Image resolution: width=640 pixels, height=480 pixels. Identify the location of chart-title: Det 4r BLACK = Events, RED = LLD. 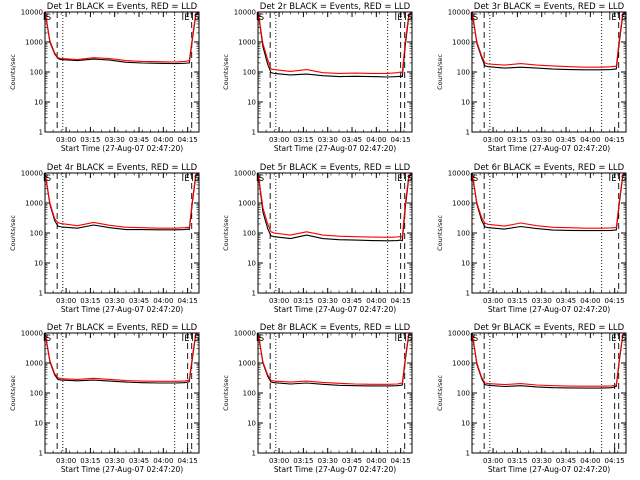
(122, 168).